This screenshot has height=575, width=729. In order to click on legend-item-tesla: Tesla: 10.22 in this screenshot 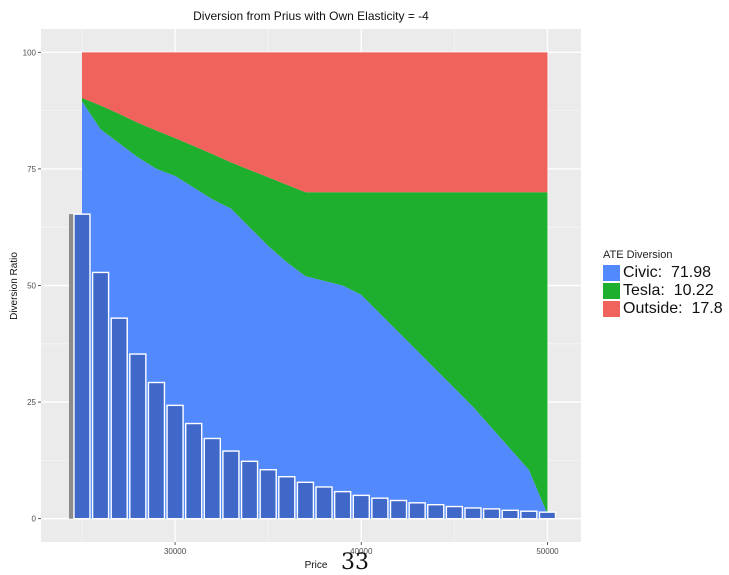, I will do `click(663, 291)`.